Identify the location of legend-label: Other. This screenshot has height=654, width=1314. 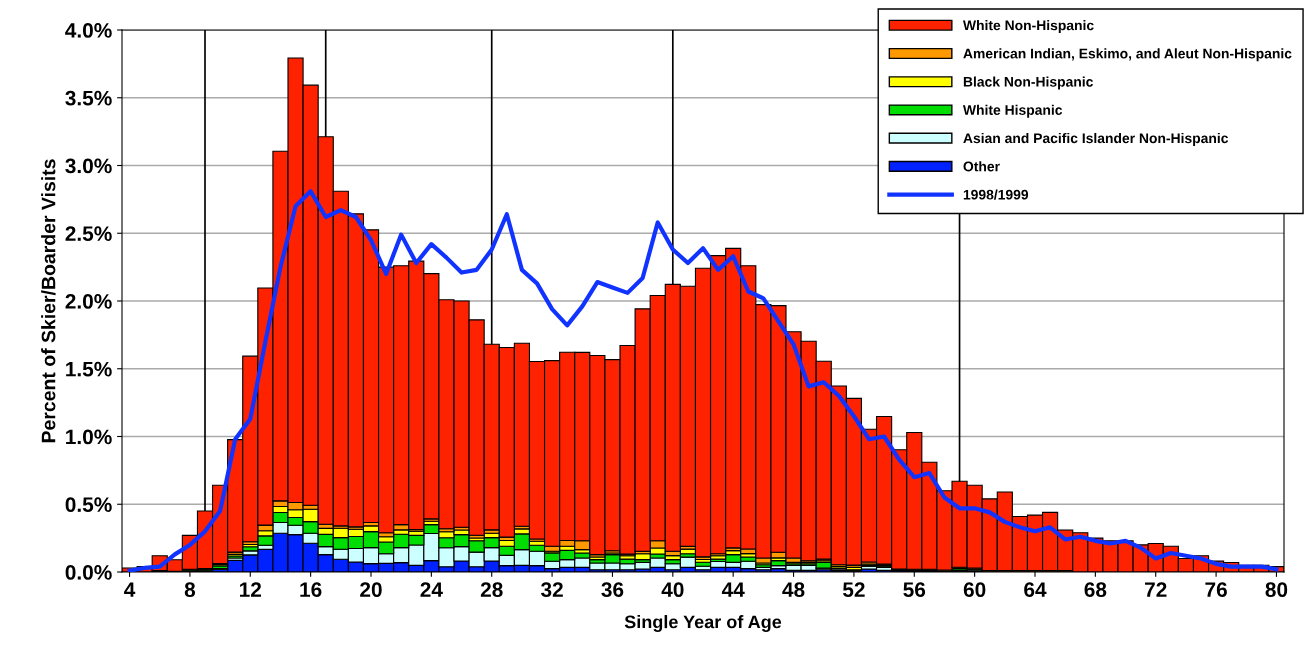
(981, 166).